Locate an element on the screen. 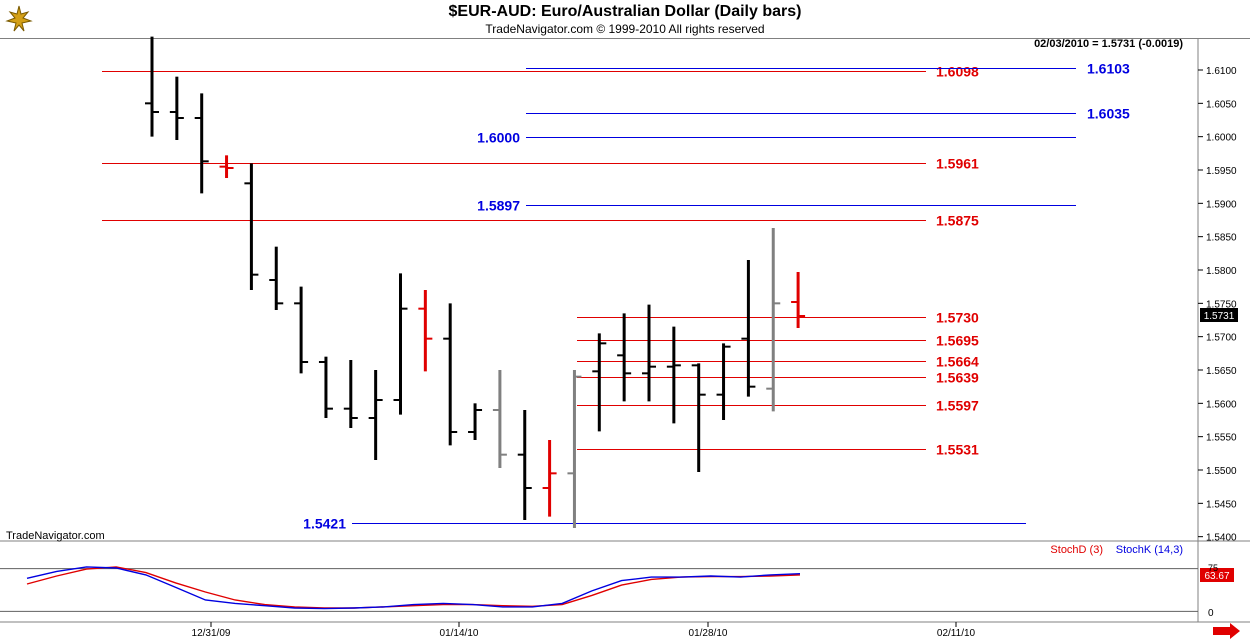  price-tag-box is located at coordinates (1219, 315).